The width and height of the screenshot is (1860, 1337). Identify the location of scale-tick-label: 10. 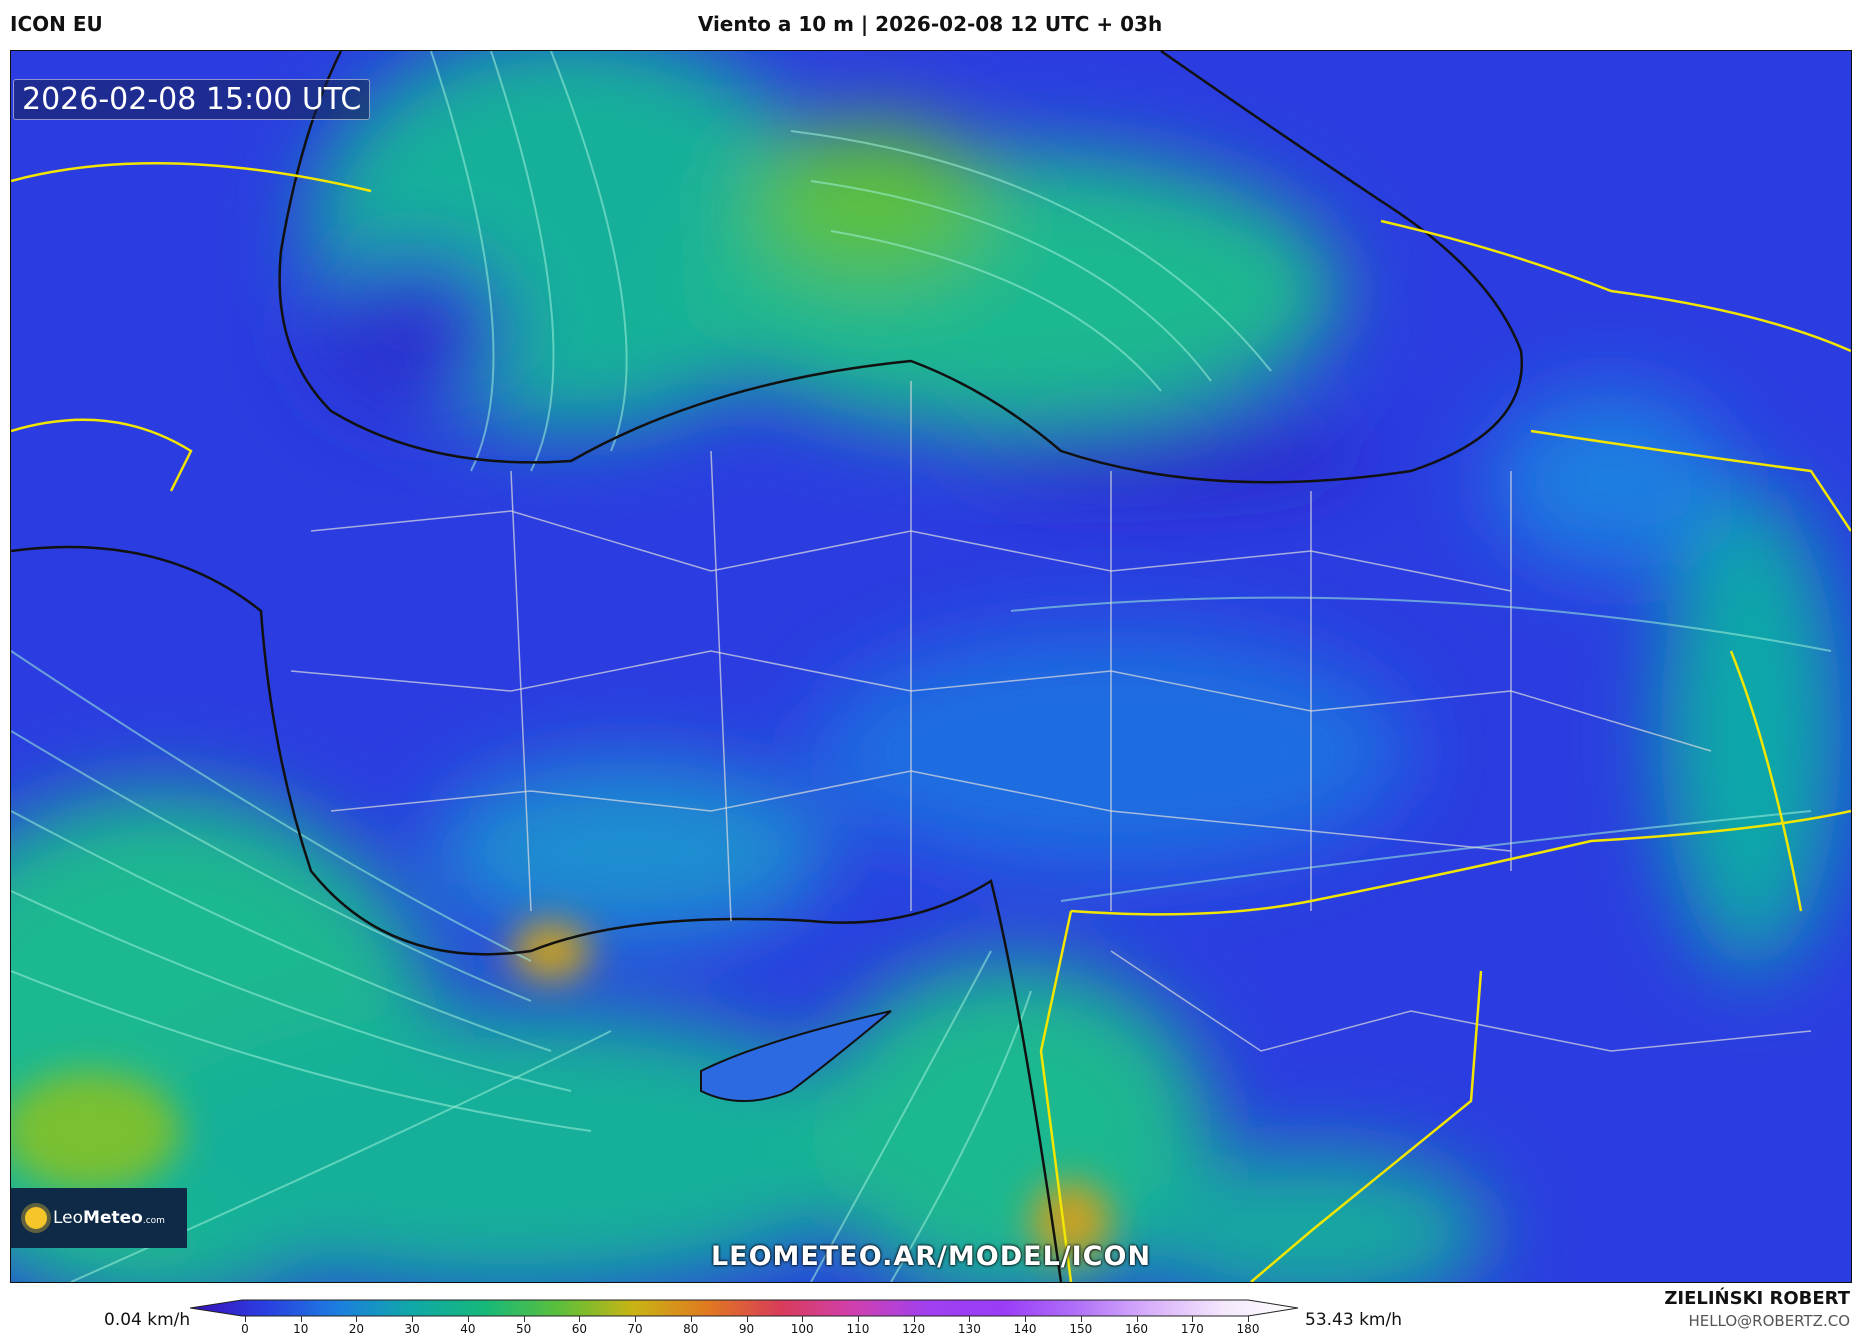
(301, 1329).